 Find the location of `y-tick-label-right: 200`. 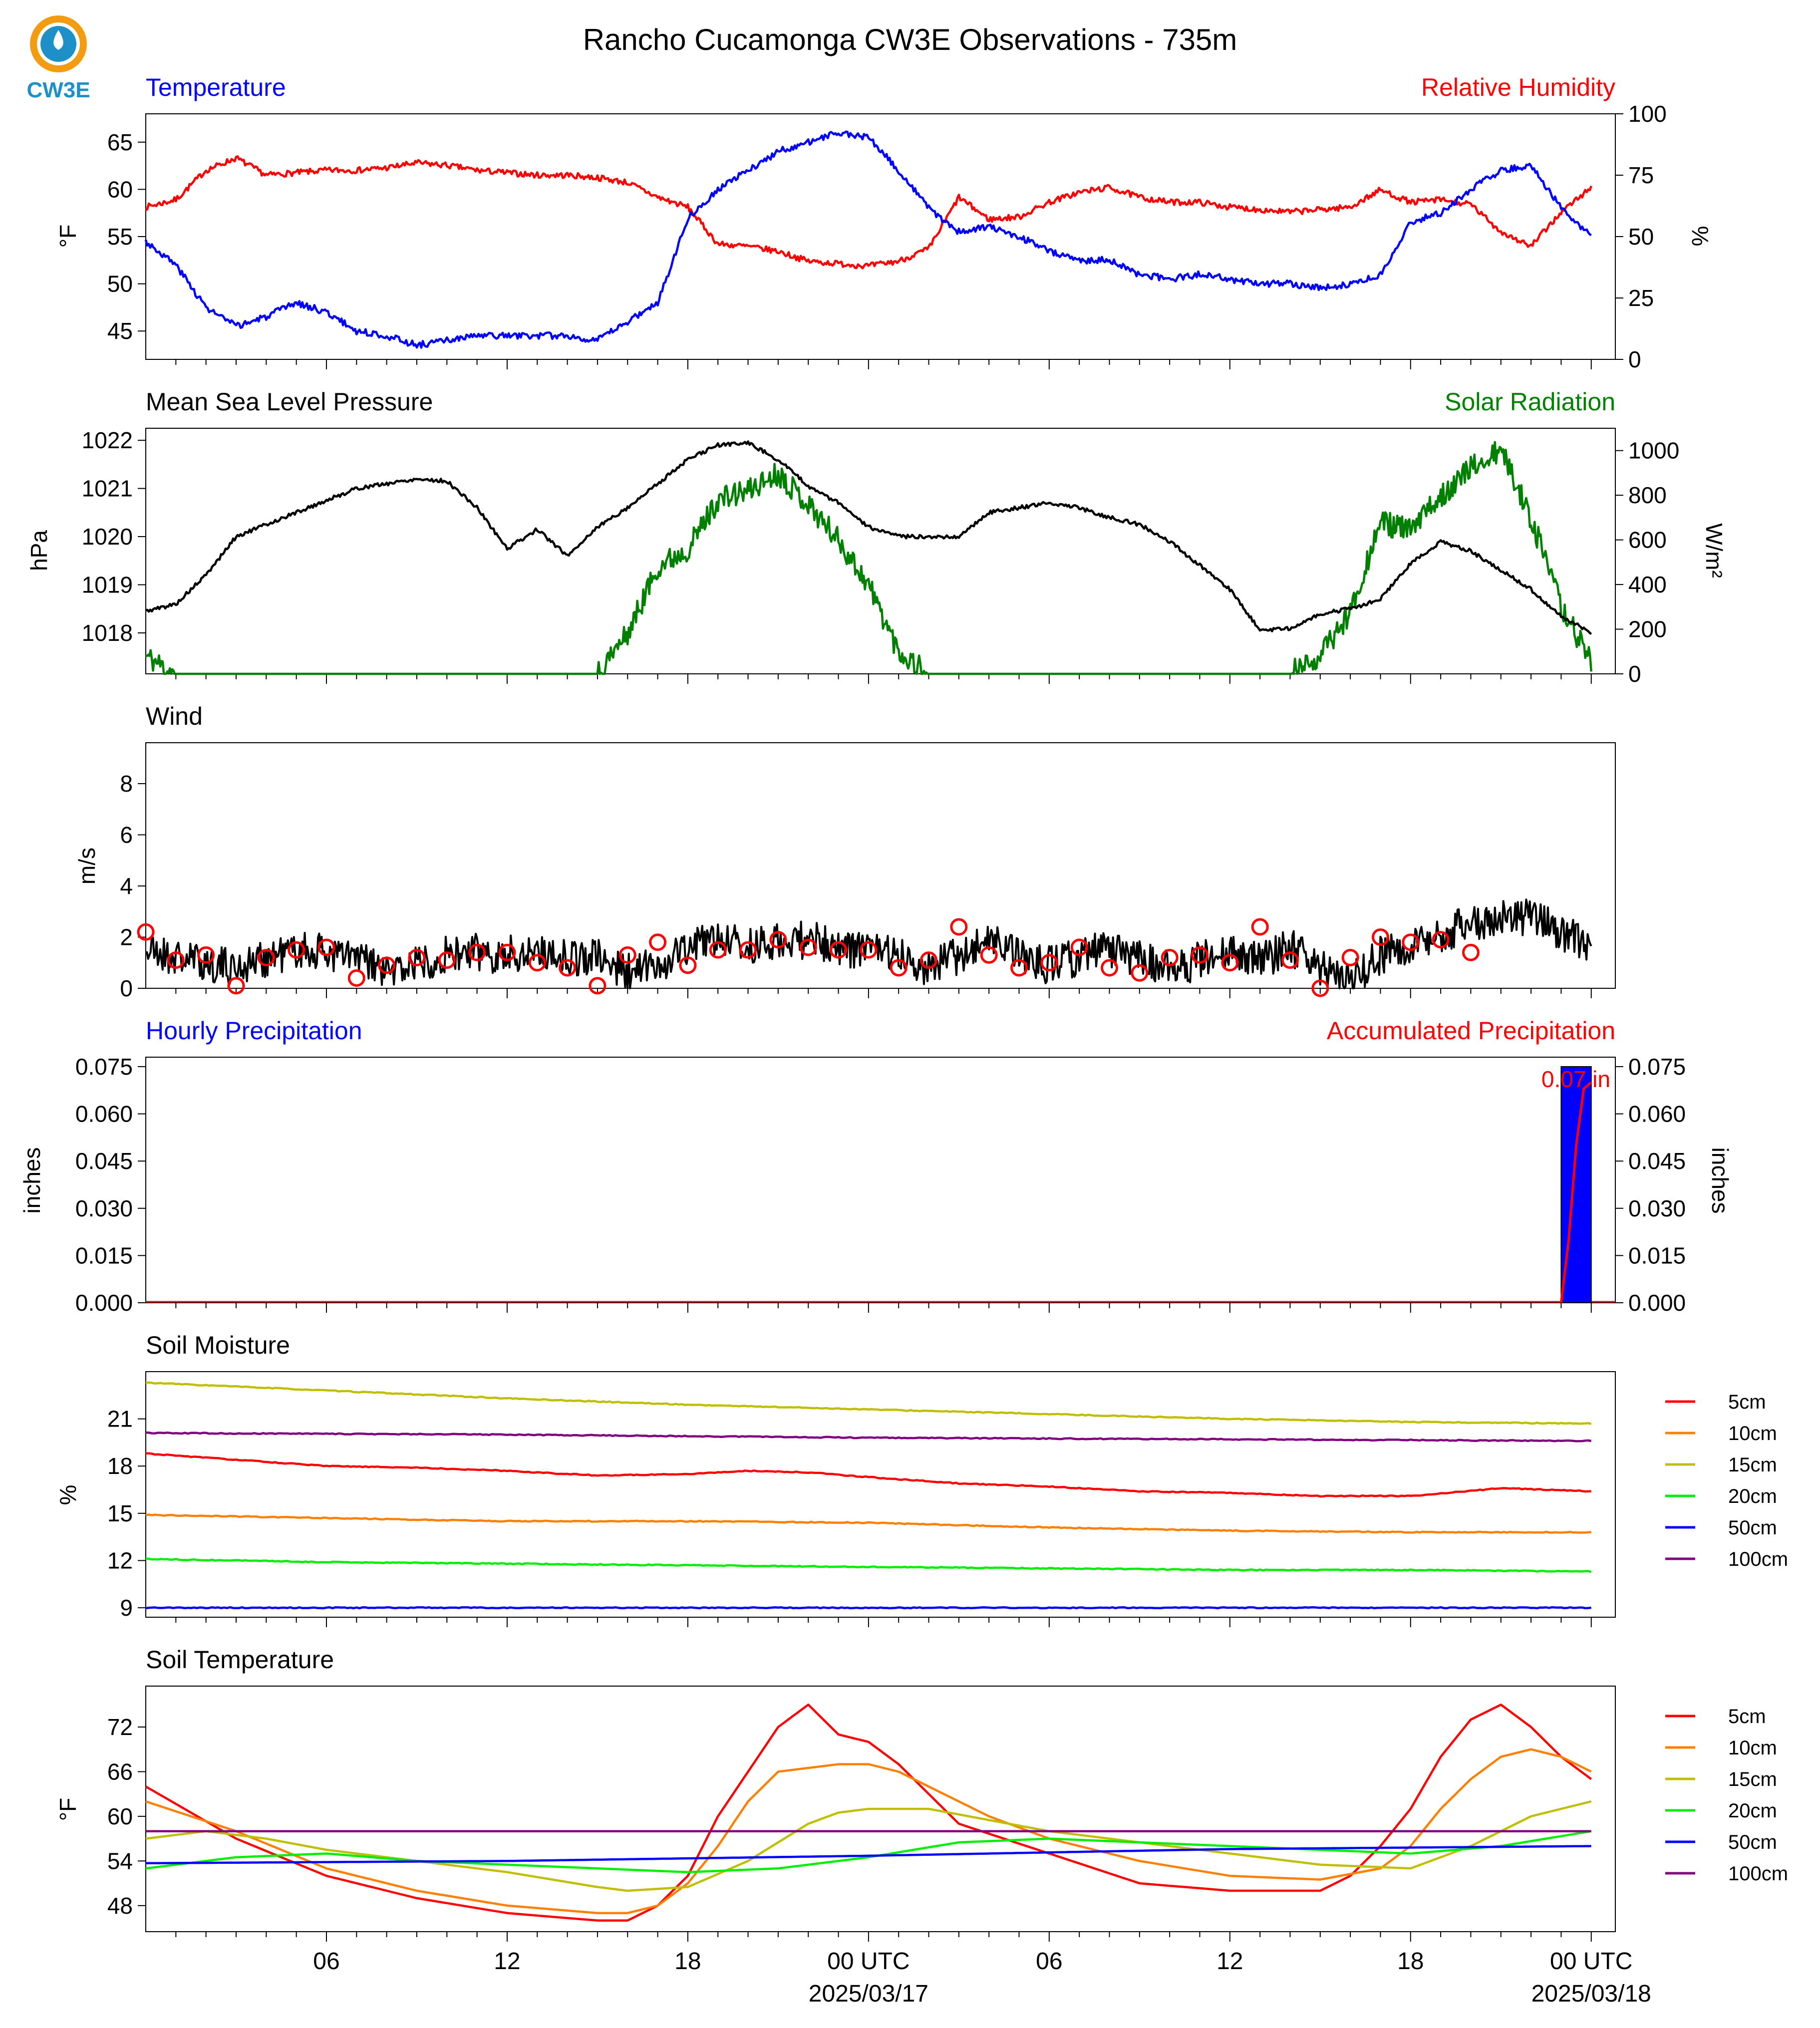

y-tick-label-right: 200 is located at coordinates (1647, 629).